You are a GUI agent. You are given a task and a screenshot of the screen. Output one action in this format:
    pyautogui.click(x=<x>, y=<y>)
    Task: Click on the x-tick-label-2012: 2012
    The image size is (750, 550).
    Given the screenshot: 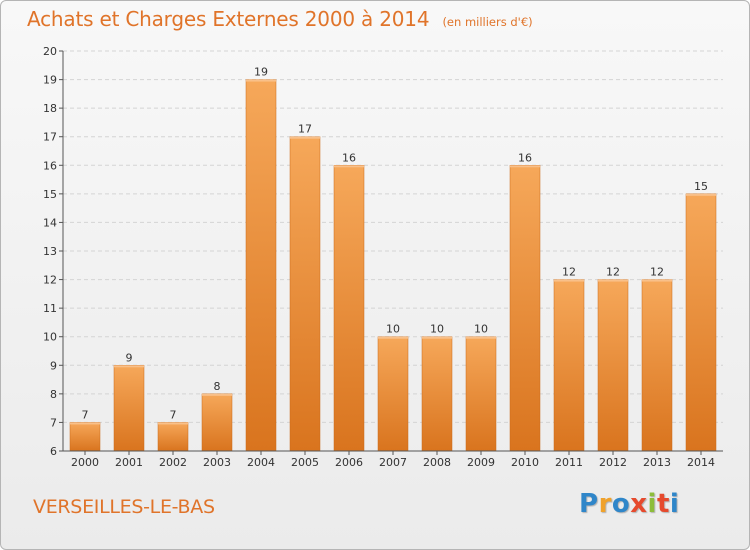 What is the action you would take?
    pyautogui.click(x=613, y=462)
    